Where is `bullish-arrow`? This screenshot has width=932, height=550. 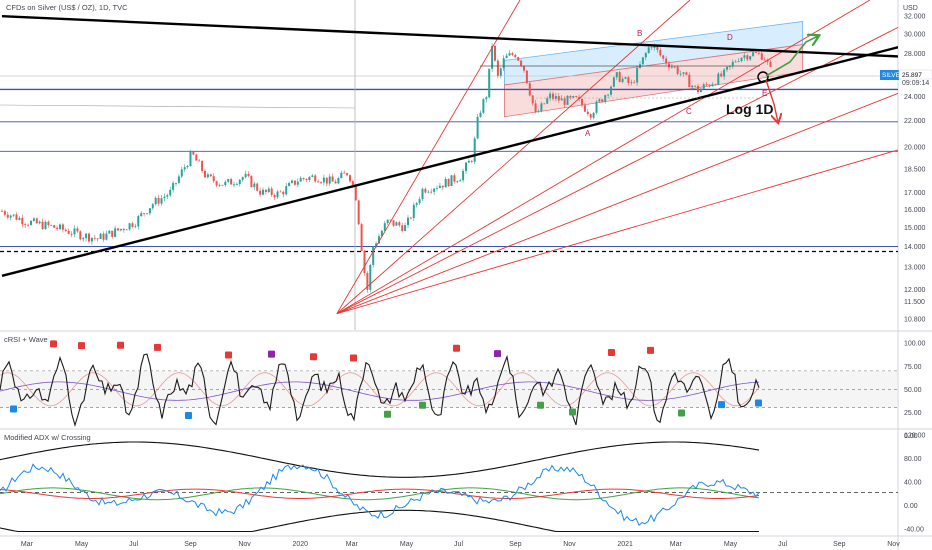
bullish-arrow is located at coordinates (791, 56).